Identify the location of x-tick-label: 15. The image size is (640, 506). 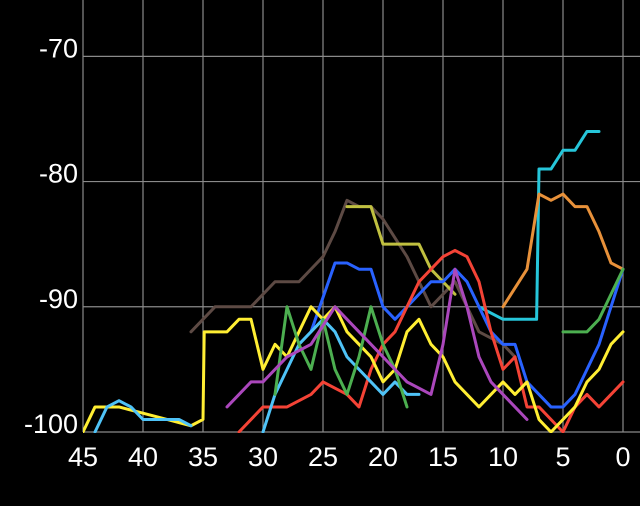
(443, 457).